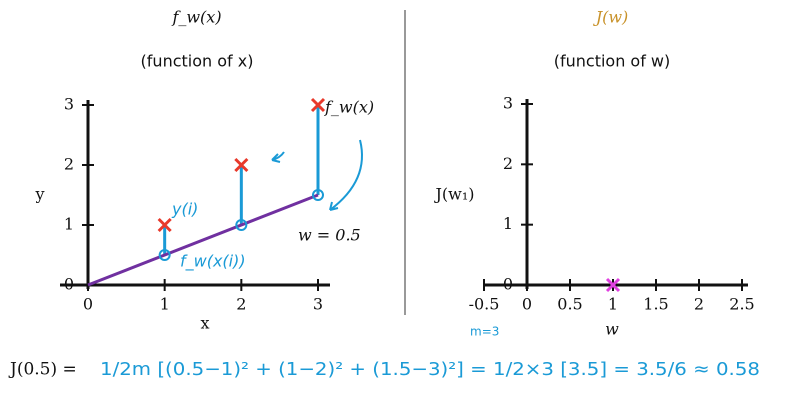  What do you see at coordinates (569, 304) in the screenshot?
I see `x-tick-label: 0.5` at bounding box center [569, 304].